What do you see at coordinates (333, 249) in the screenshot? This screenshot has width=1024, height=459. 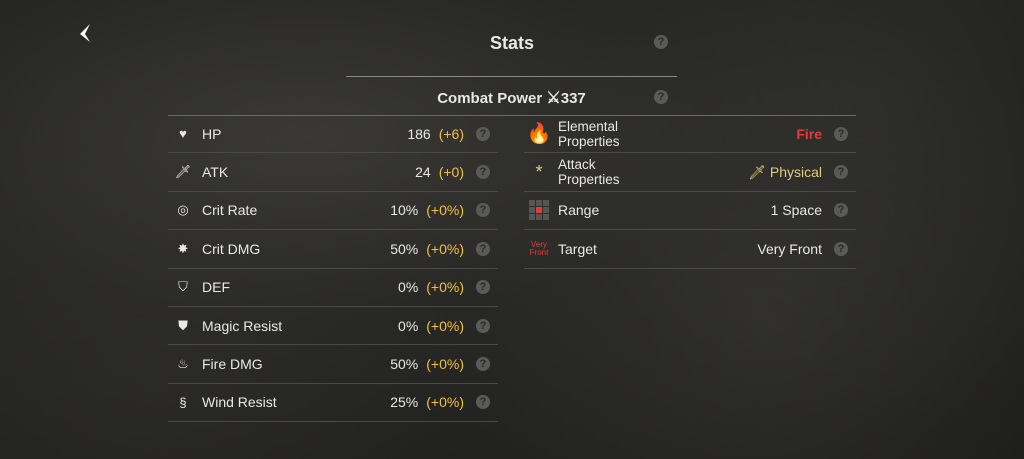 I see `stat-row-crit-dmg: ✸ Crit DMG 50% (+0%)?` at bounding box center [333, 249].